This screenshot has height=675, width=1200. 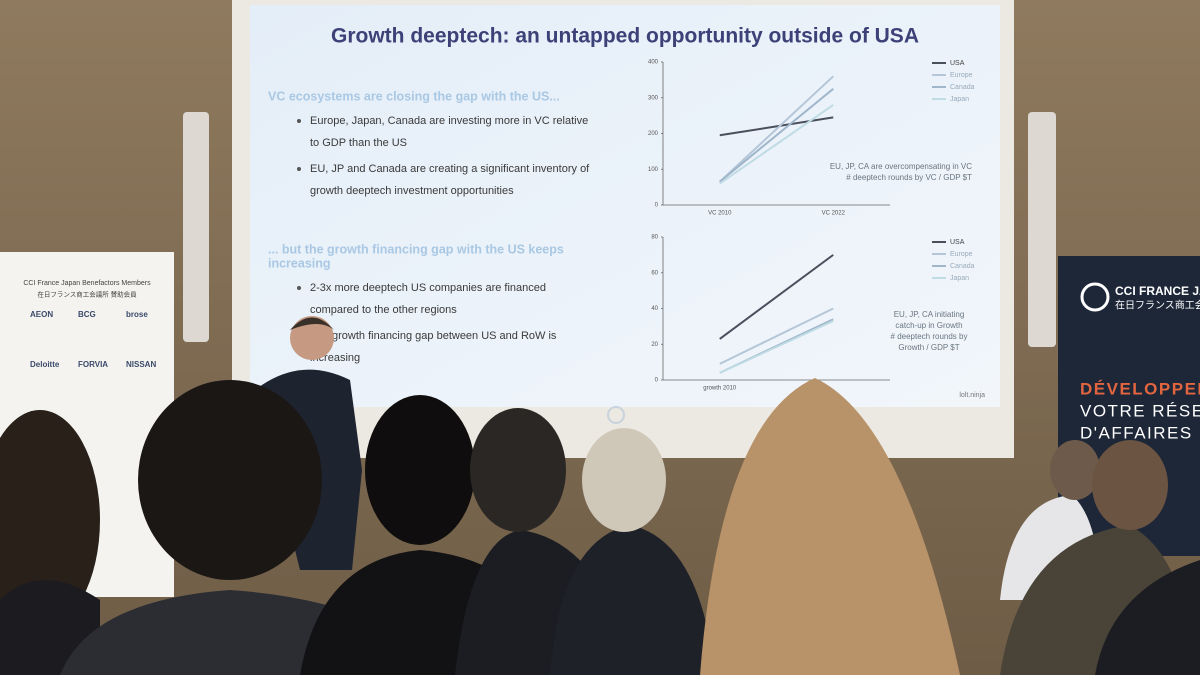 What do you see at coordinates (50, 520) in the screenshot?
I see `person` at bounding box center [50, 520].